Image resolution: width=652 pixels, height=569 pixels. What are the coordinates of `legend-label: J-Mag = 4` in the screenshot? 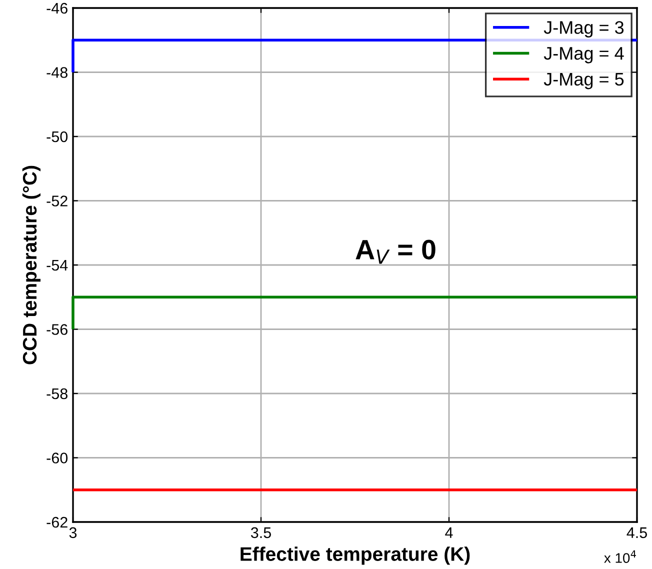 It's located at (584, 55).